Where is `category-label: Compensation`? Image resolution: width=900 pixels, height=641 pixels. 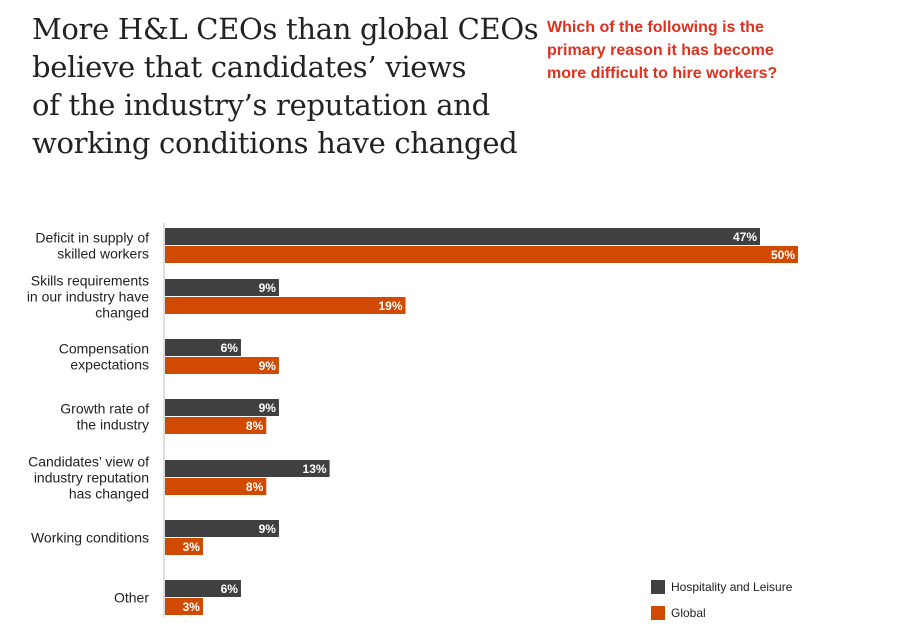
category-label: Compensation is located at coordinates (104, 349).